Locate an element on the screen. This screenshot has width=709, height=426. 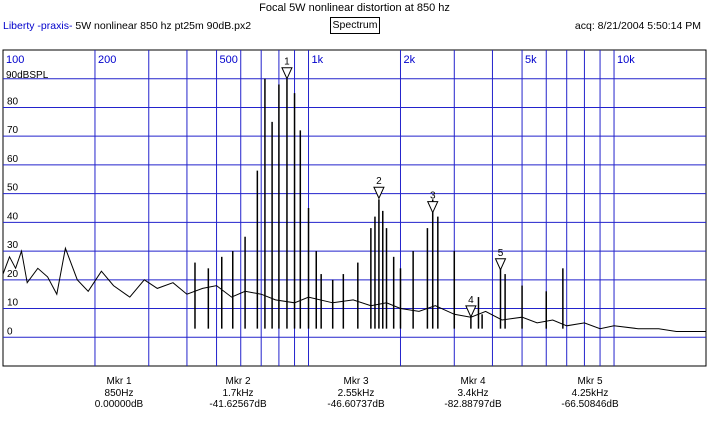
marker-level: -66.50846dB is located at coordinates (590, 404).